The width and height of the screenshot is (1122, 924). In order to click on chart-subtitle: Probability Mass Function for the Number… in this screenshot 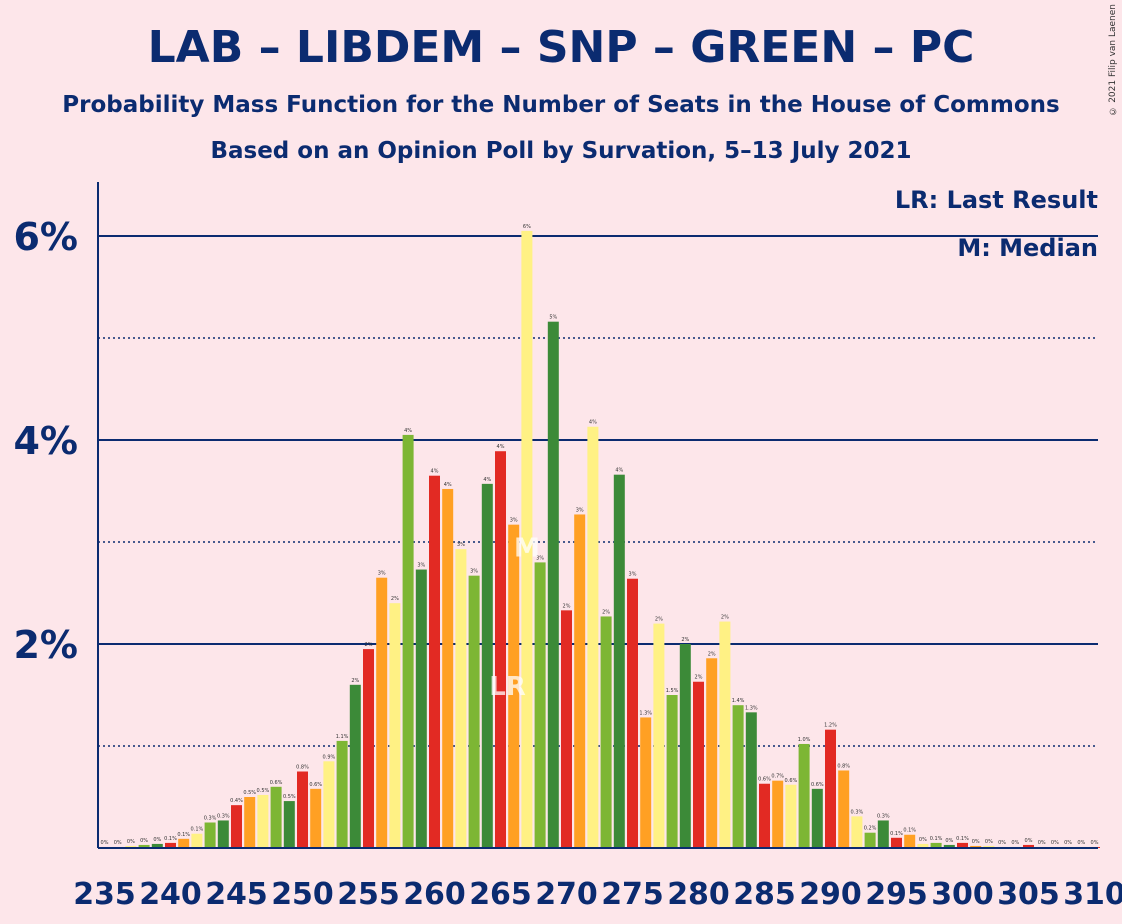, I will do `click(561, 105)`.